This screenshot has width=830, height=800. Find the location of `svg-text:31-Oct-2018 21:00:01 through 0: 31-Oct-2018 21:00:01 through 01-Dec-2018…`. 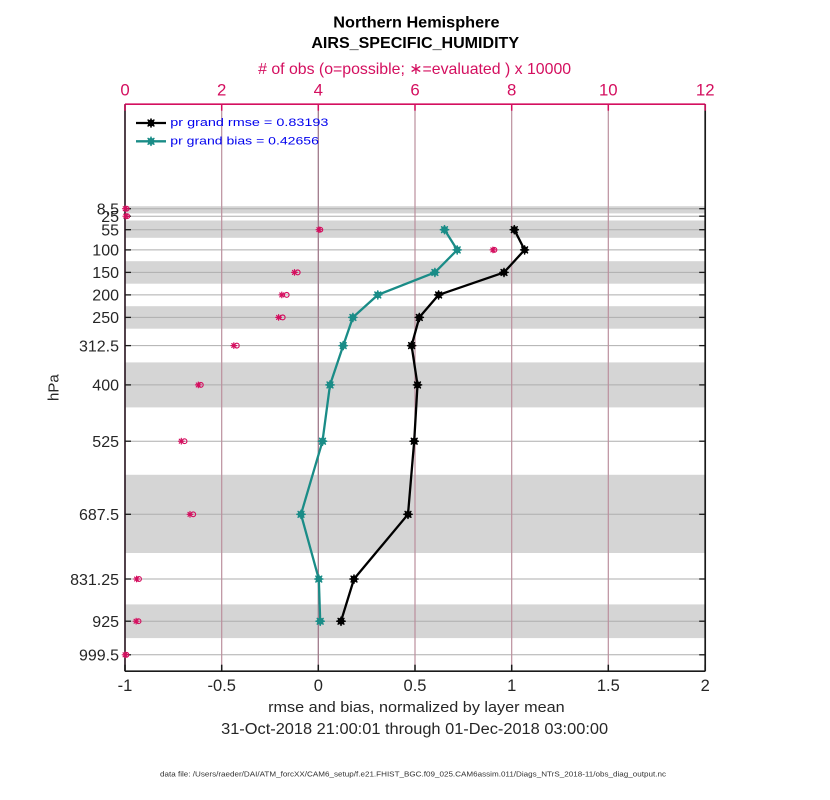

svg-text:31-Oct-2018 21:00:01 through 0: 31-Oct-2018 21:00:01 through 01-Dec-2018… is located at coordinates (414, 729).